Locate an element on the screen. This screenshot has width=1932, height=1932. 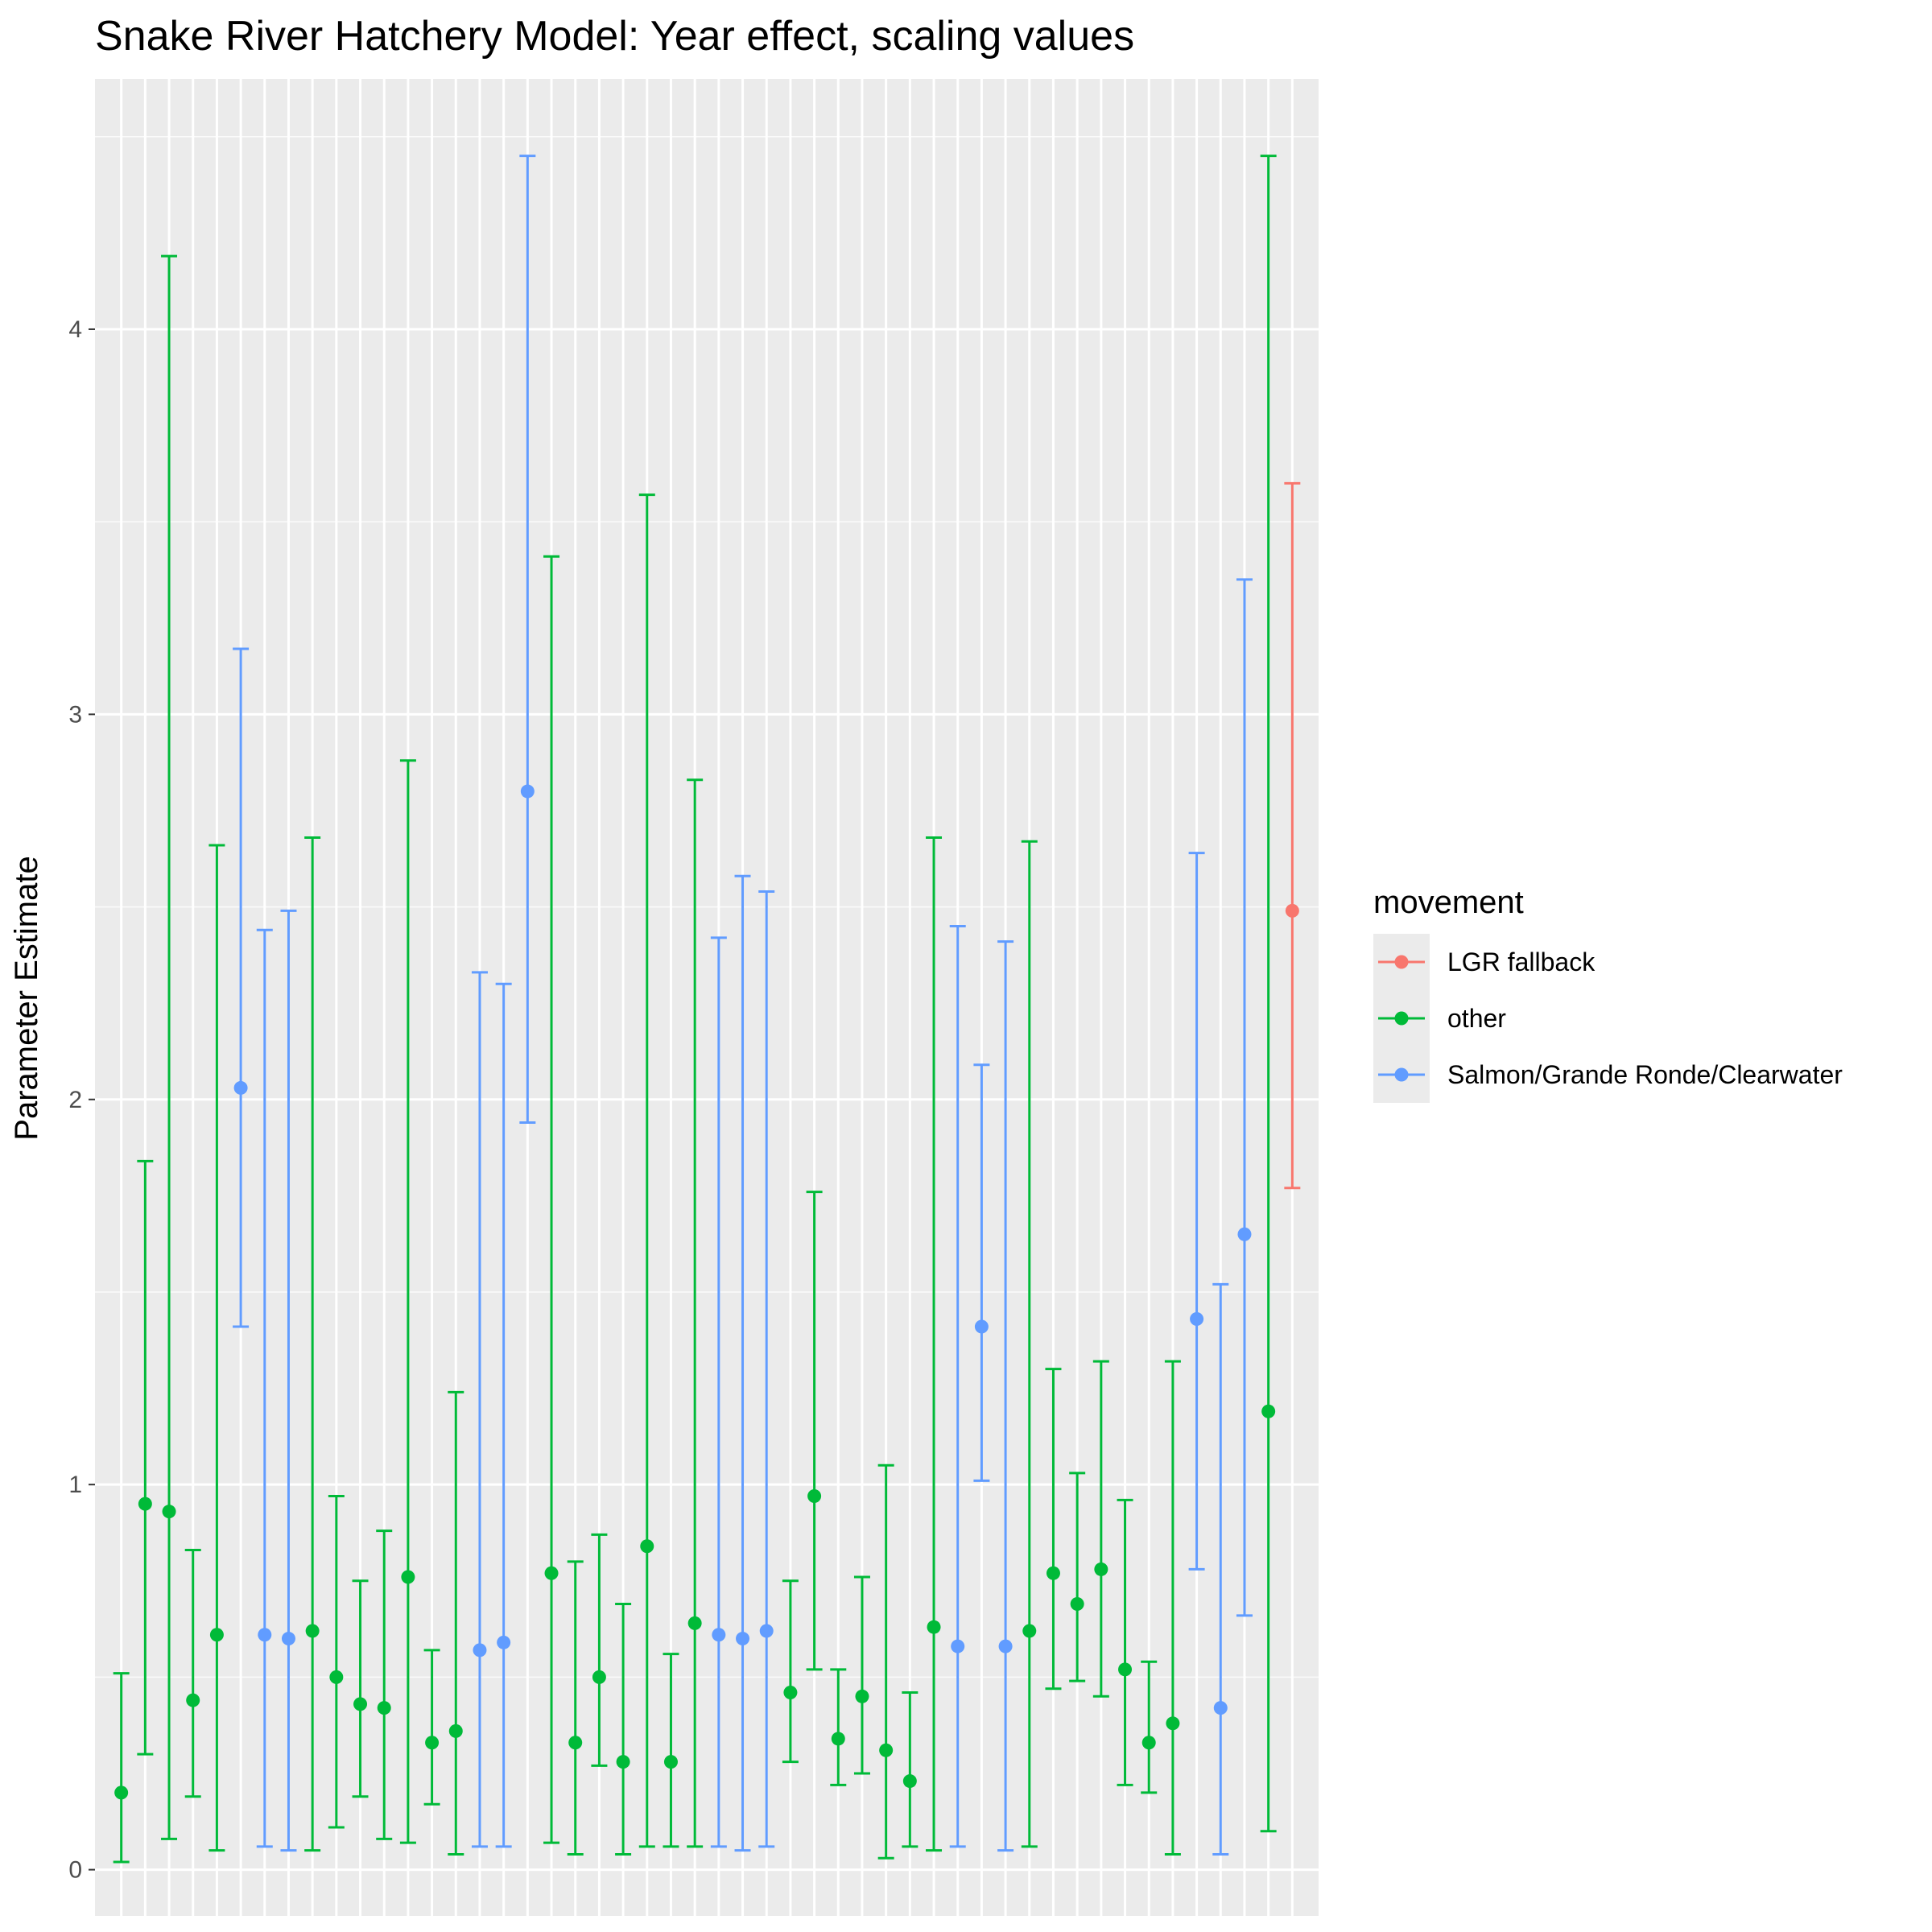
y-tick-label: 3 is located at coordinates (75, 714).